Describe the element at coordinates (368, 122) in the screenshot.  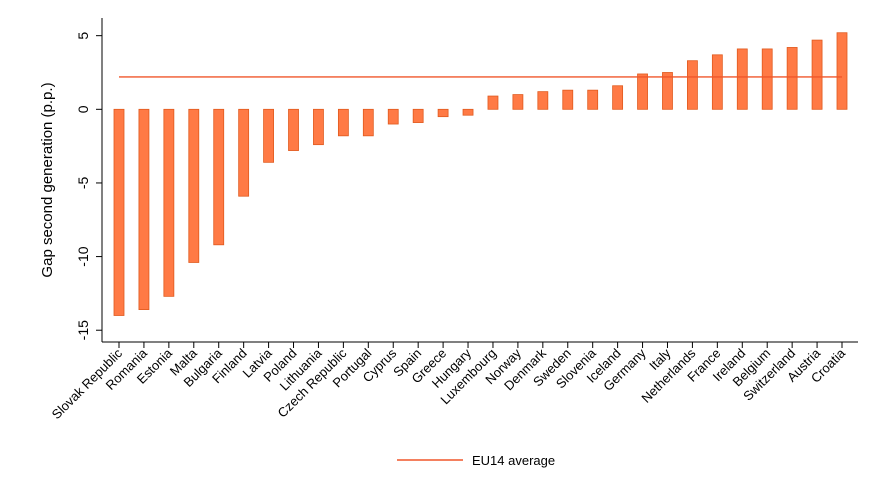
I see `bar-portugal` at that location.